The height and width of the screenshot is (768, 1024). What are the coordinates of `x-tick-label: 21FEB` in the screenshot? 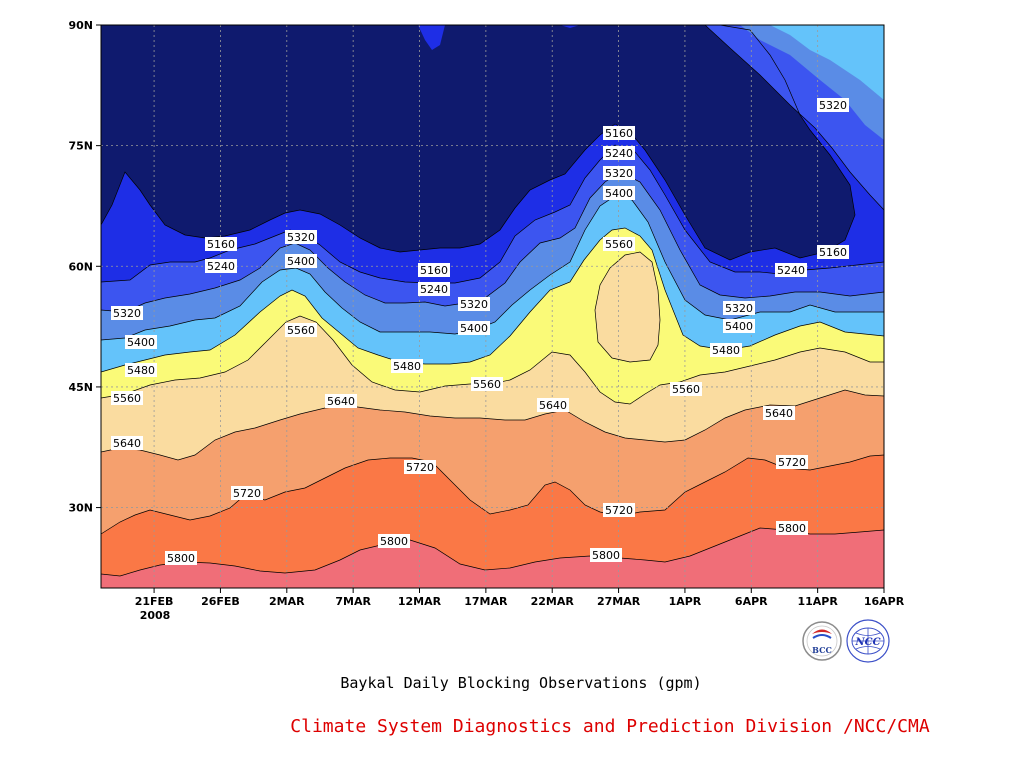 It's located at (154, 601).